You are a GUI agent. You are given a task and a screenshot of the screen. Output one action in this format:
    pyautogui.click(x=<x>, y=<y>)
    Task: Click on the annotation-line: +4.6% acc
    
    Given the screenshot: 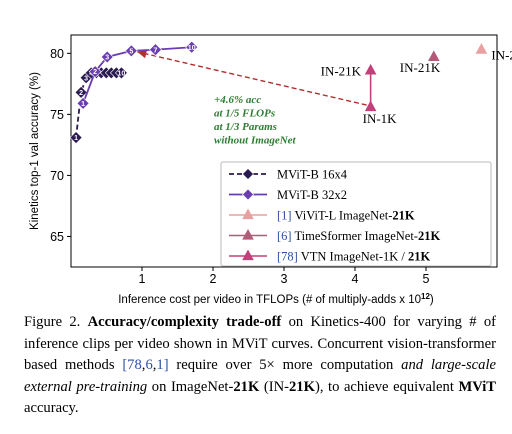 What is the action you would take?
    pyautogui.click(x=237, y=100)
    